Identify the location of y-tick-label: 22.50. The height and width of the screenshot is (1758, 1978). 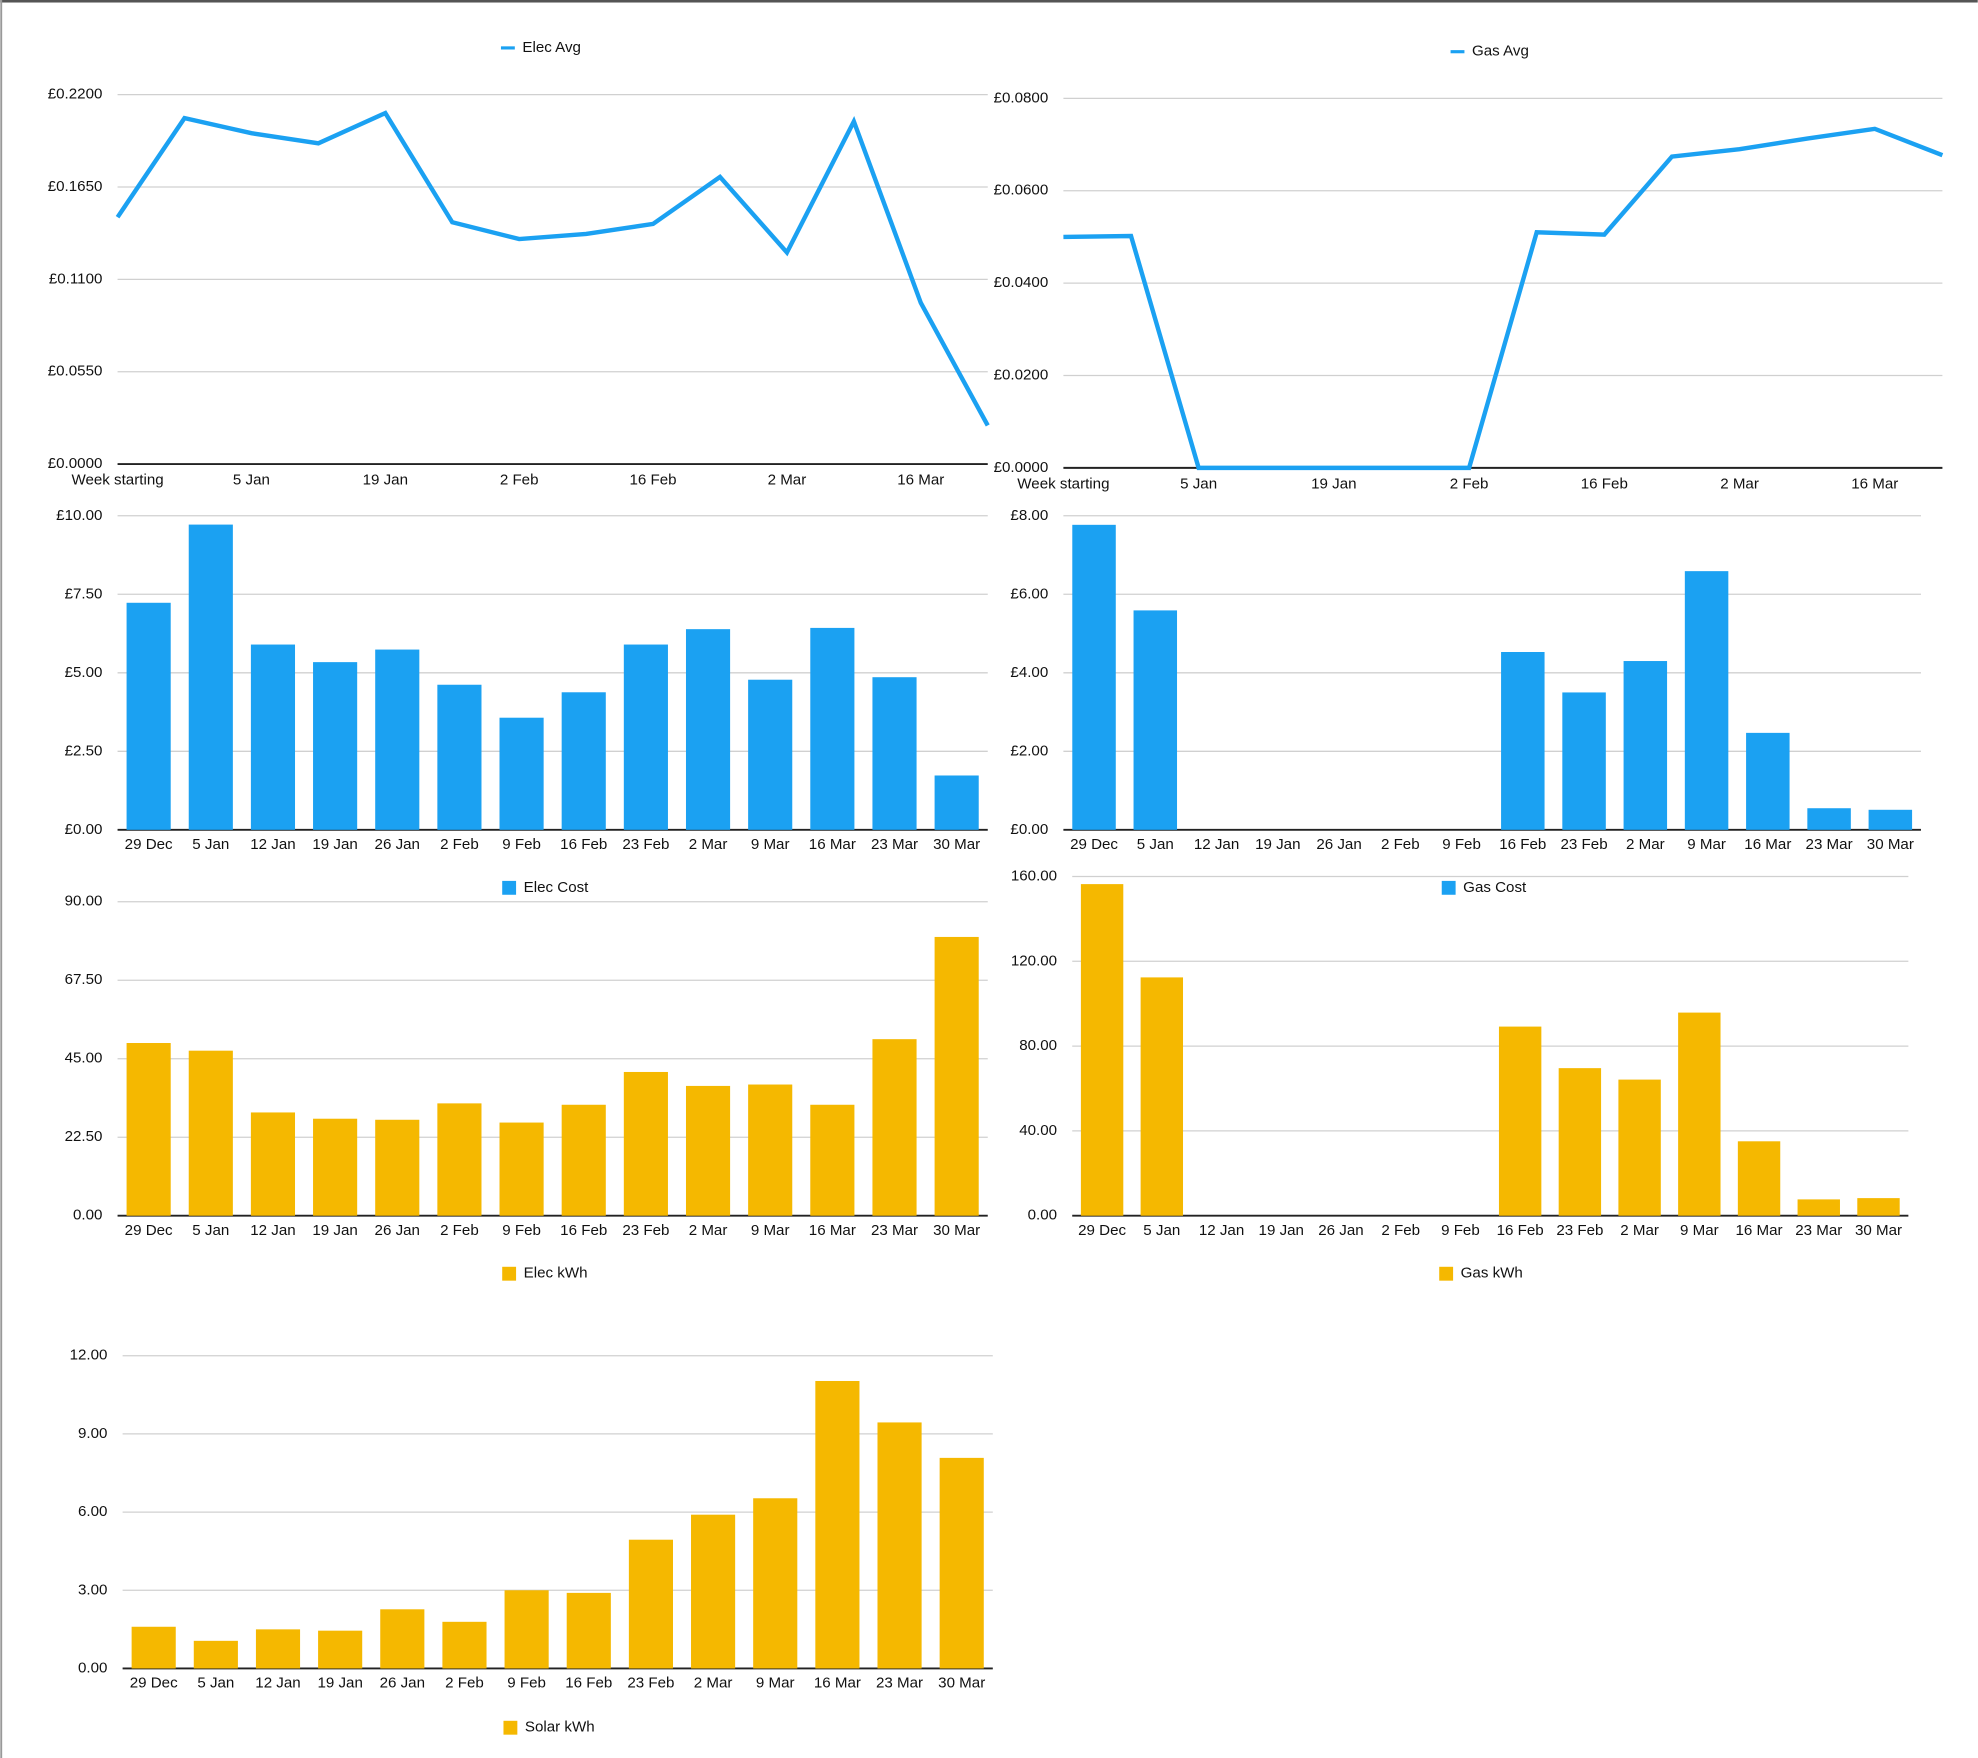
(84, 1136).